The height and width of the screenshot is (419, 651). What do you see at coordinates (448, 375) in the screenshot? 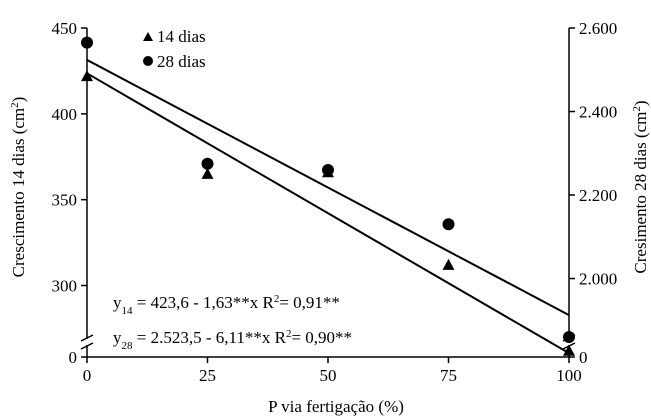
I see `x-tick-label: 75` at bounding box center [448, 375].